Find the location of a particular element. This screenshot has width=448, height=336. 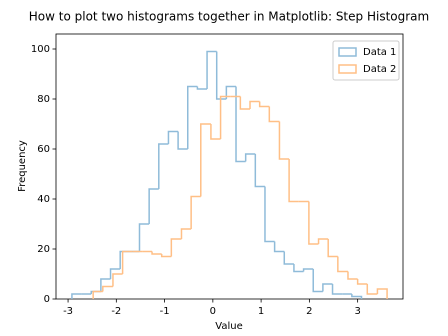

x-axis-label: Value is located at coordinates (228, 326).